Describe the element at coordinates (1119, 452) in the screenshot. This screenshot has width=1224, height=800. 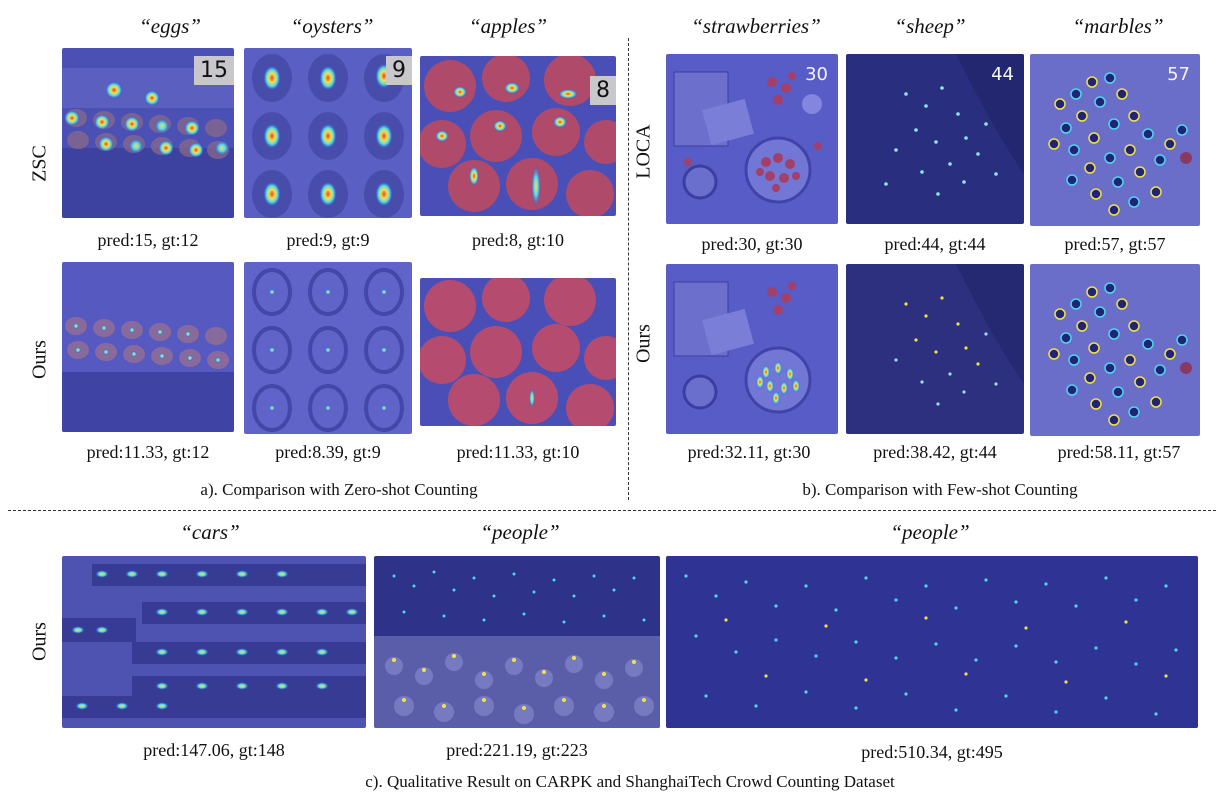
I see `caption-marbles-ours: pred:58.11, gt:57` at that location.